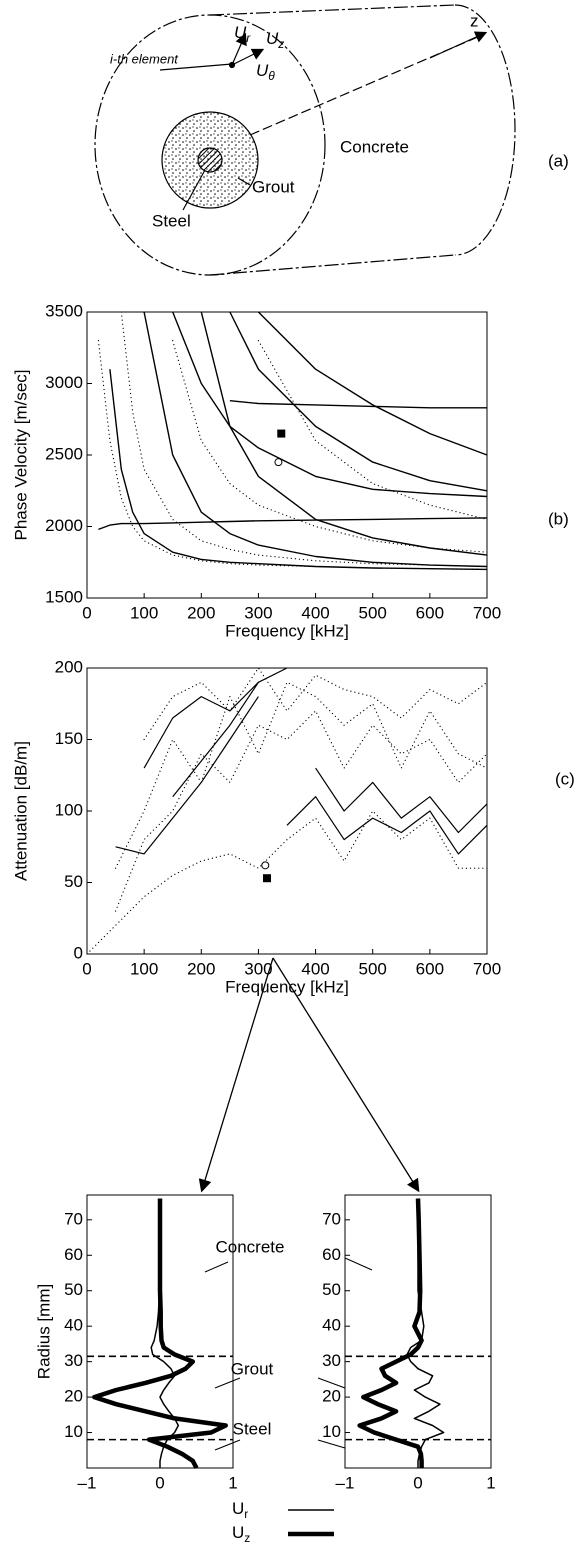 The height and width of the screenshot is (1545, 588). Describe the element at coordinates (250, 1246) in the screenshot. I see `region-annotation: Concrete` at that location.